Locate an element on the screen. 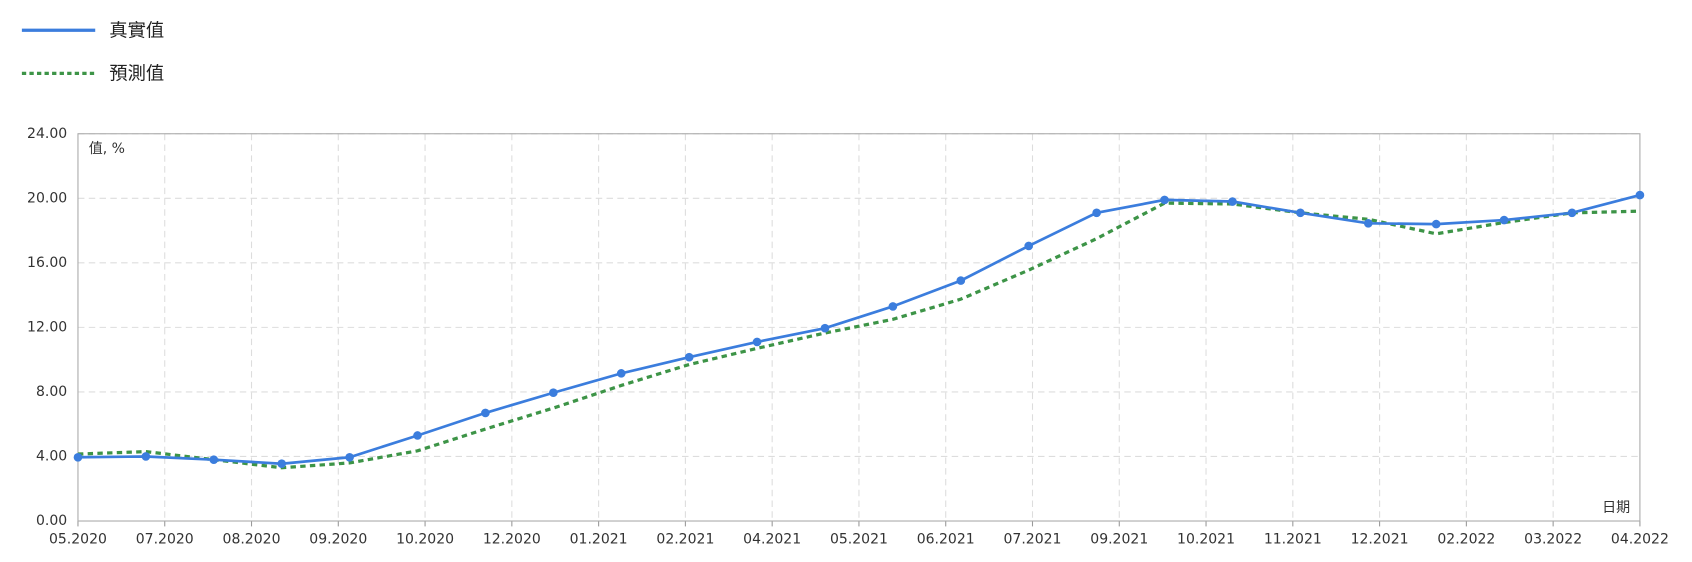 The width and height of the screenshot is (1692, 562). x-tick-label: 10.2021 is located at coordinates (1206, 539).